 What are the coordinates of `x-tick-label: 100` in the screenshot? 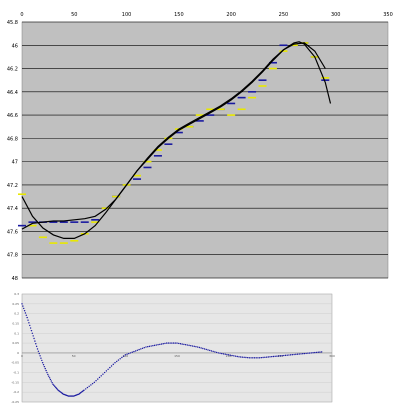 It's located at (127, 15).